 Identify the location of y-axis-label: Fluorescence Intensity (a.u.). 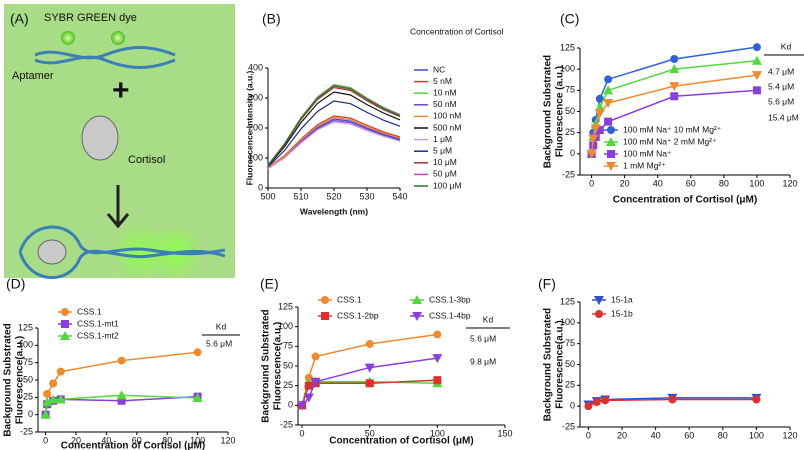
(249, 127).